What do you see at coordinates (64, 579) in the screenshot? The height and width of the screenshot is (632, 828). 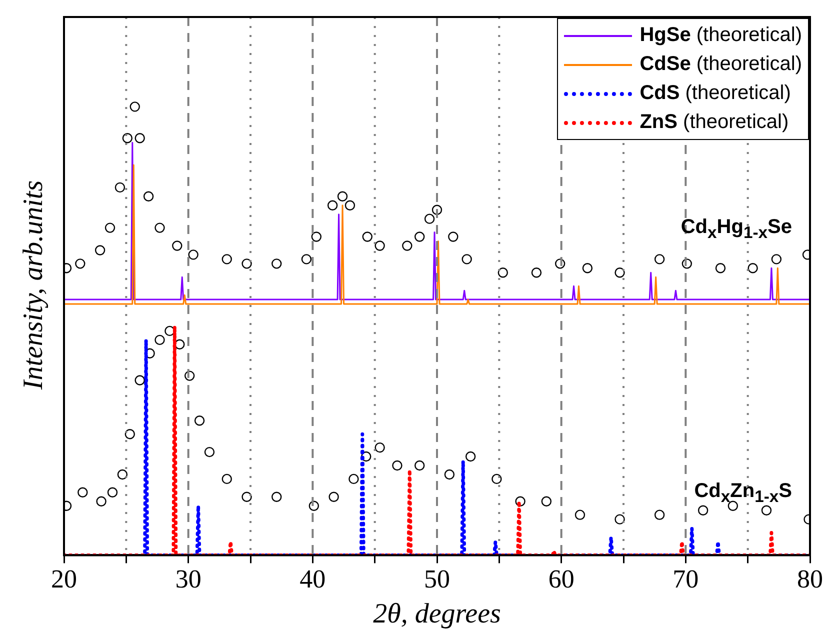 I see `x-tick-label: 20` at bounding box center [64, 579].